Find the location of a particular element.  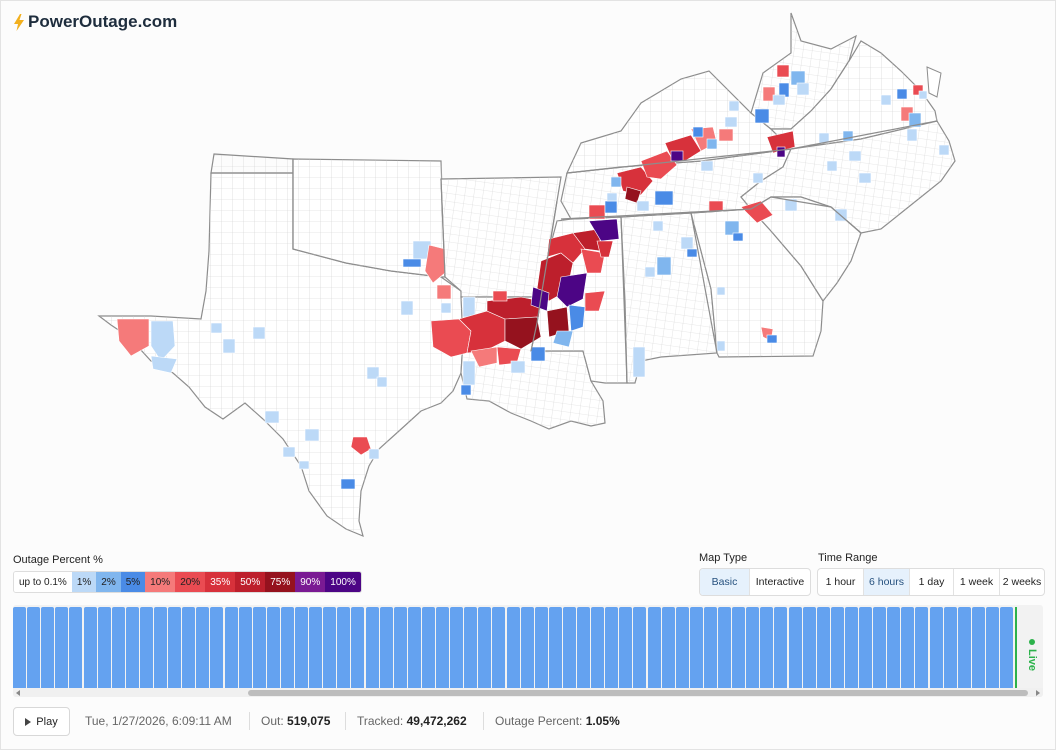

play-icon is located at coordinates (28, 721).